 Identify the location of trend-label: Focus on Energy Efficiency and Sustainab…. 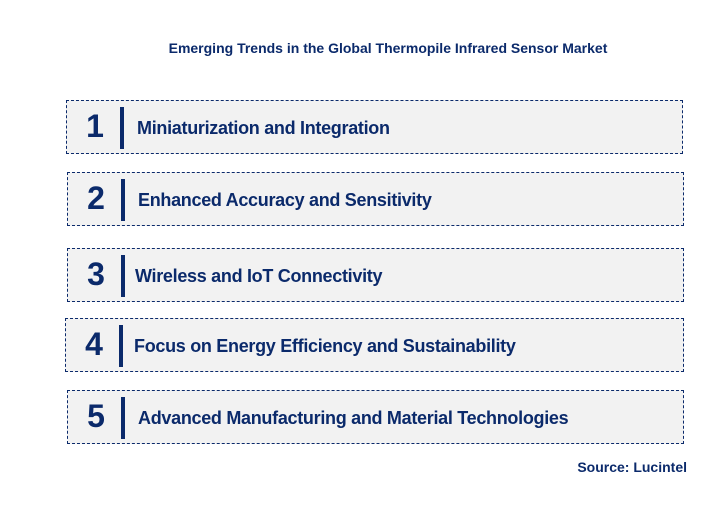
(325, 346).